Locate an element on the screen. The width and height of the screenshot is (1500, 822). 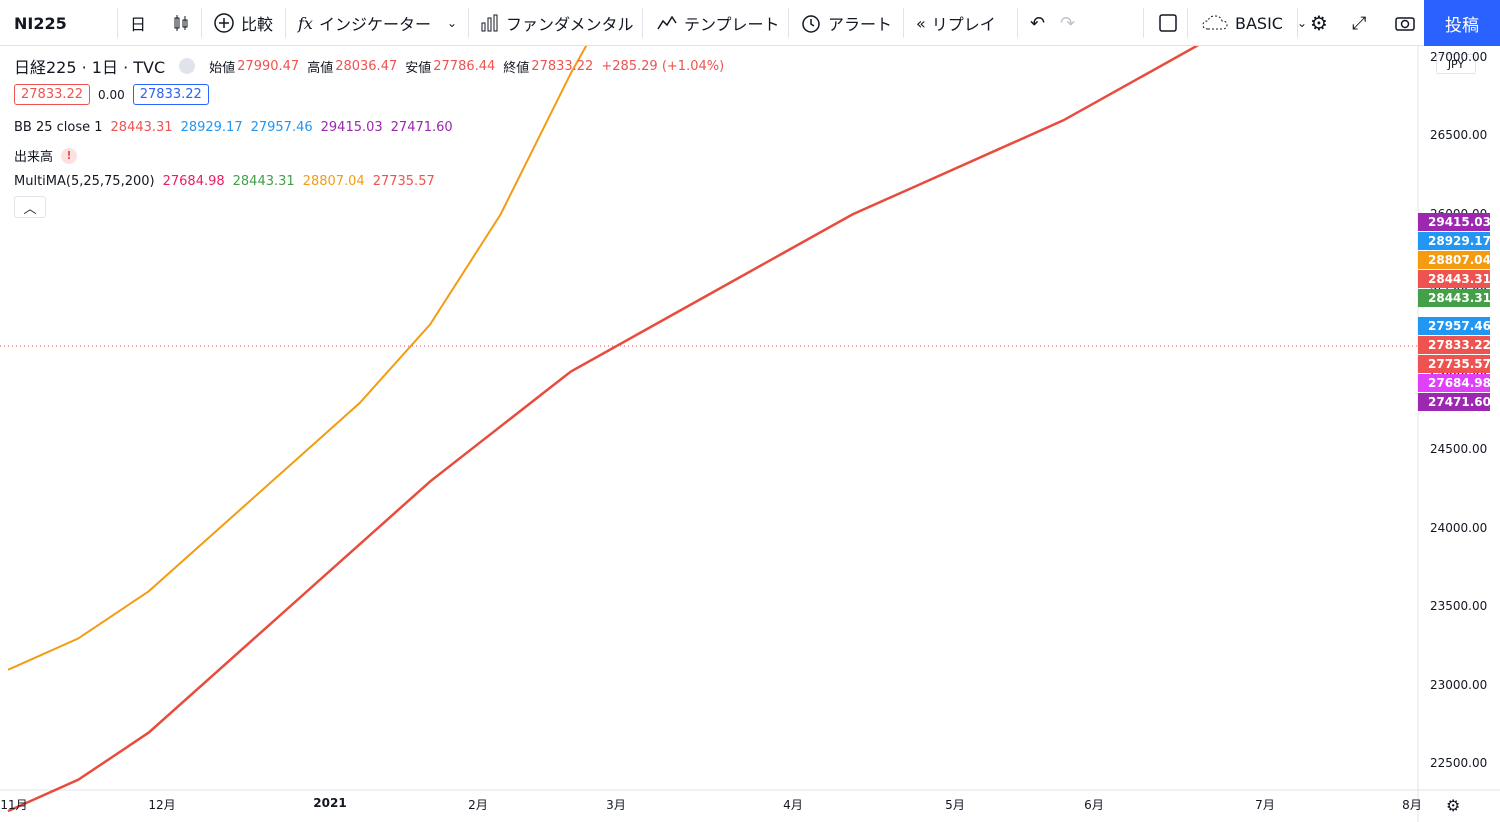
templates-button: テンプレート is located at coordinates (718, 23).